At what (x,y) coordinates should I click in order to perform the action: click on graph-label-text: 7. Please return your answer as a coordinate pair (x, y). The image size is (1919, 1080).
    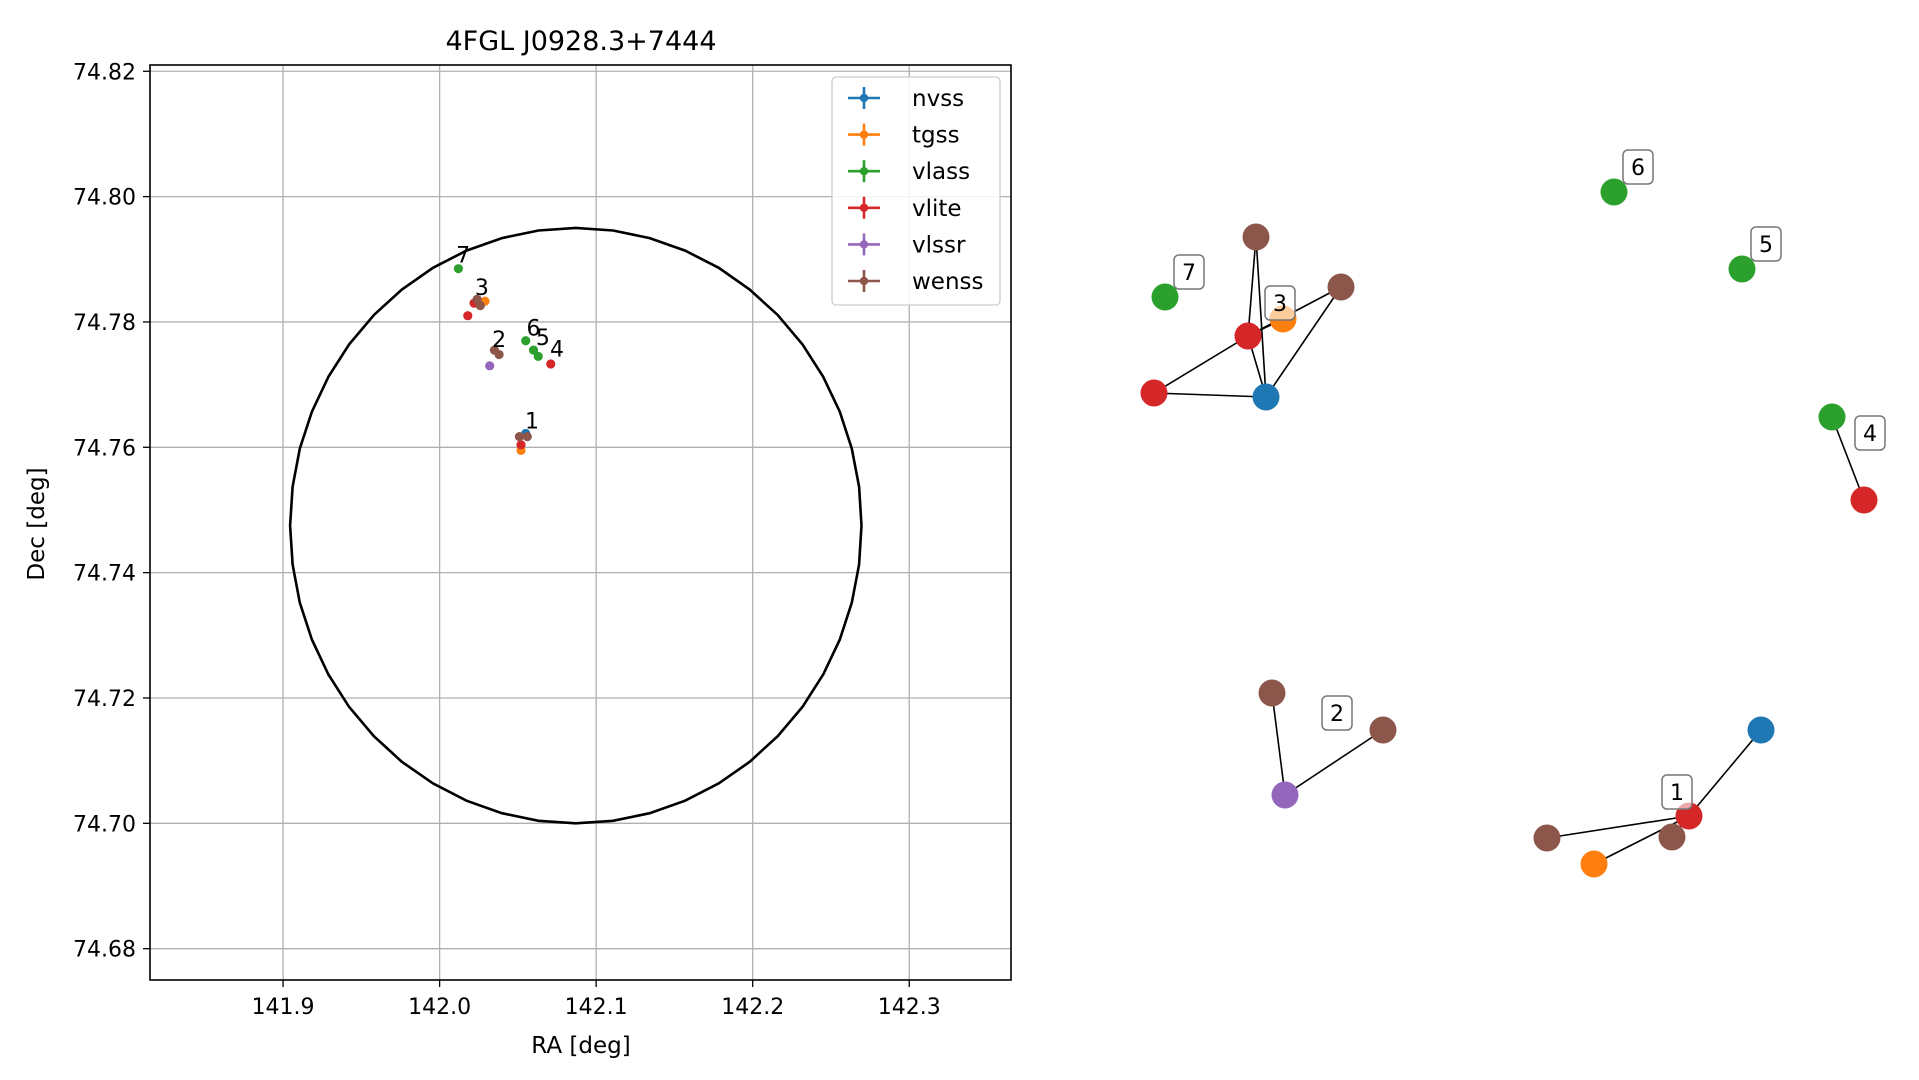
    Looking at the image, I should click on (1189, 273).